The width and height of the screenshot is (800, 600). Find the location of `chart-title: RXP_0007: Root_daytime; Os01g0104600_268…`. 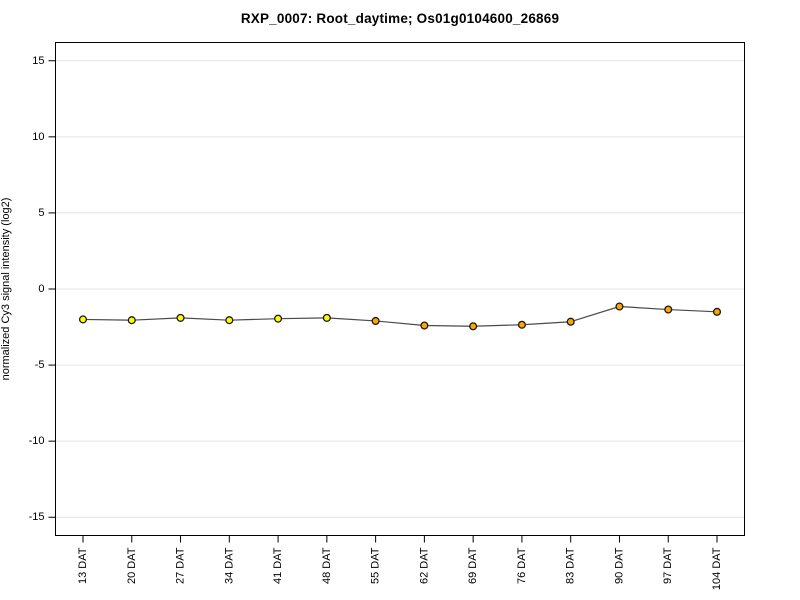

chart-title: RXP_0007: Root_daytime; Os01g0104600_268… is located at coordinates (400, 18).